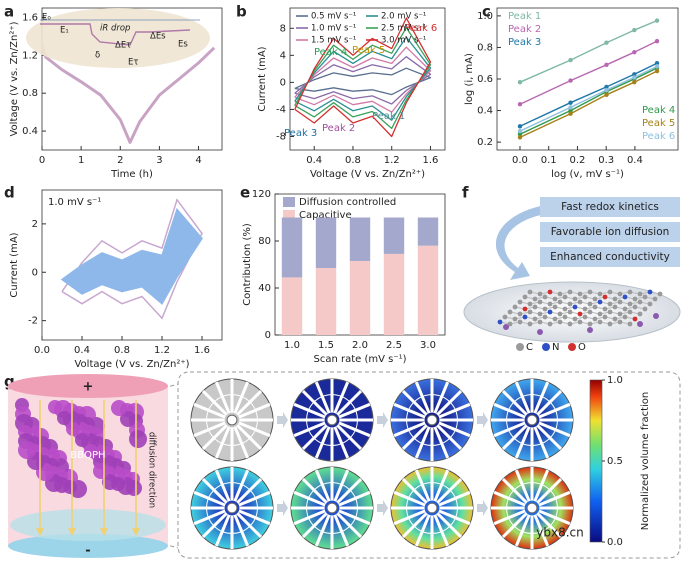 The width and height of the screenshot is (685, 562). I want to click on x-tick-label: 0.8, so click(353, 160).